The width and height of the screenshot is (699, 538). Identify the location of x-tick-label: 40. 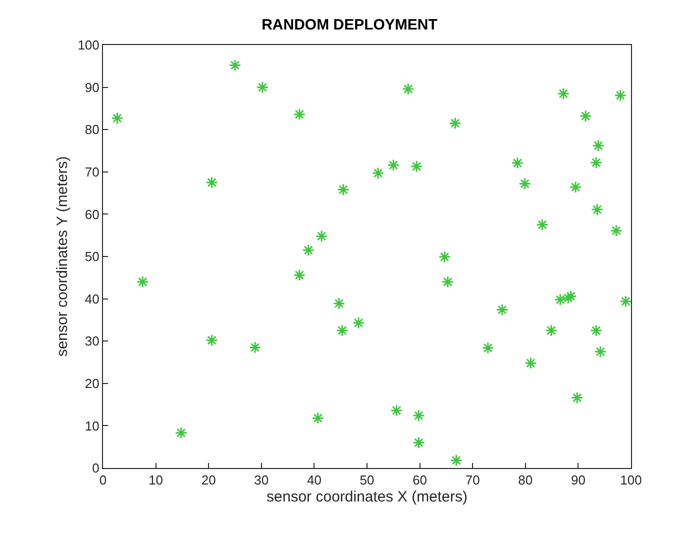
(314, 480).